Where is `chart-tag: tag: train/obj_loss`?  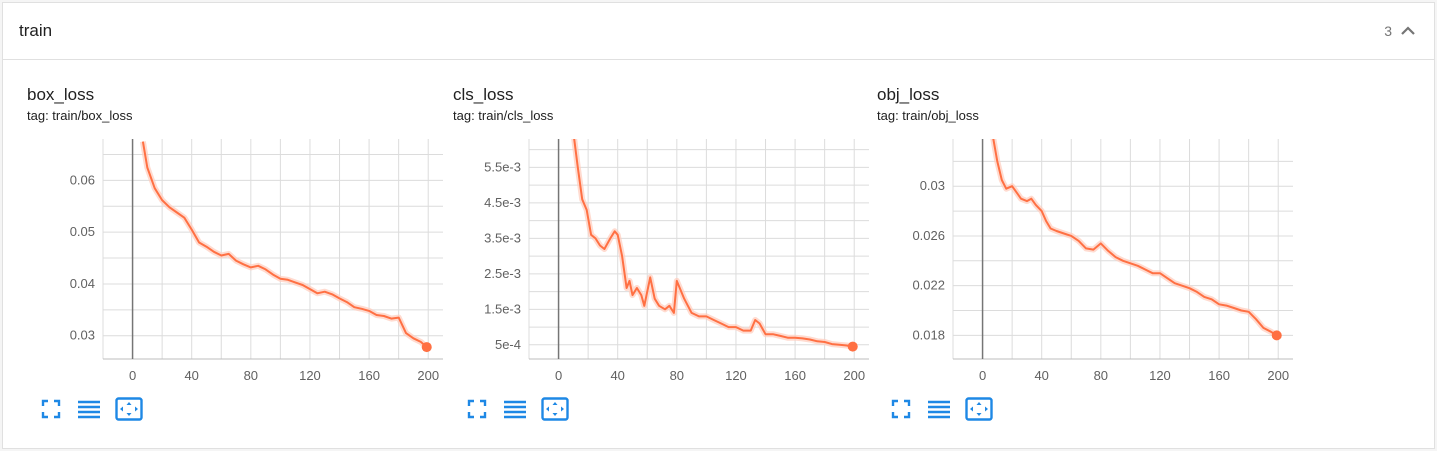
chart-tag: tag: train/obj_loss is located at coordinates (928, 115).